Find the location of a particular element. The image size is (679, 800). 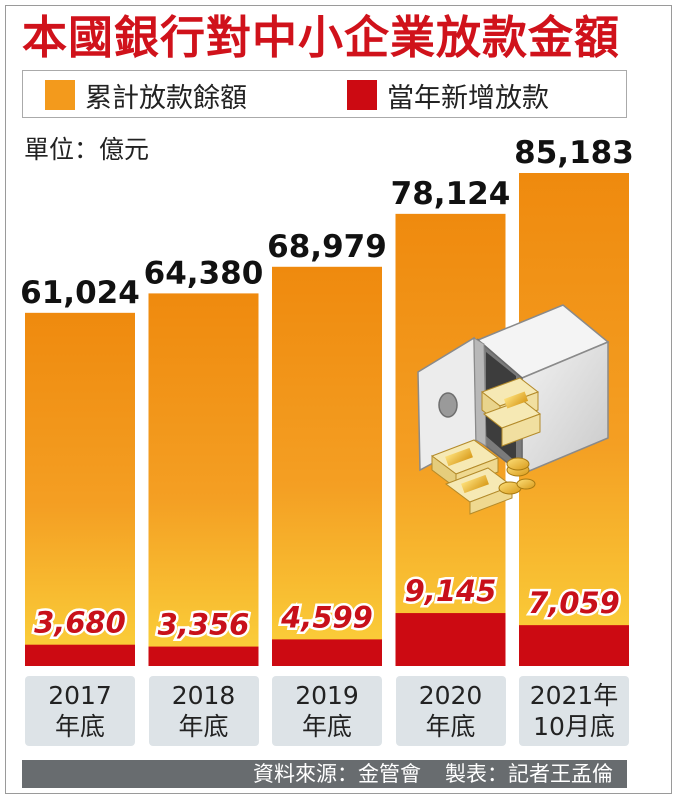

category-label-4: 2021年 10月底 is located at coordinates (574, 711).